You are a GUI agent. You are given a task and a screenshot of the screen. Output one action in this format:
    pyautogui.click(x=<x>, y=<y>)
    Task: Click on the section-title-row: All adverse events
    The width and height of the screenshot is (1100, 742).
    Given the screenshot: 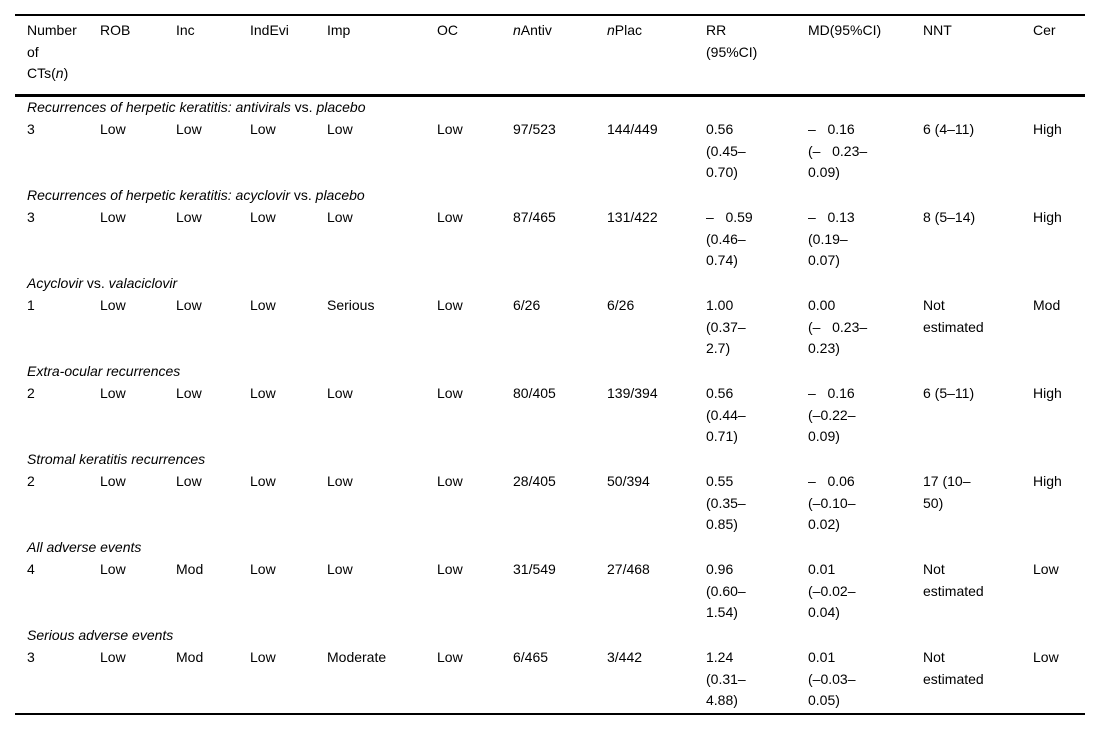 What is the action you would take?
    pyautogui.click(x=550, y=548)
    